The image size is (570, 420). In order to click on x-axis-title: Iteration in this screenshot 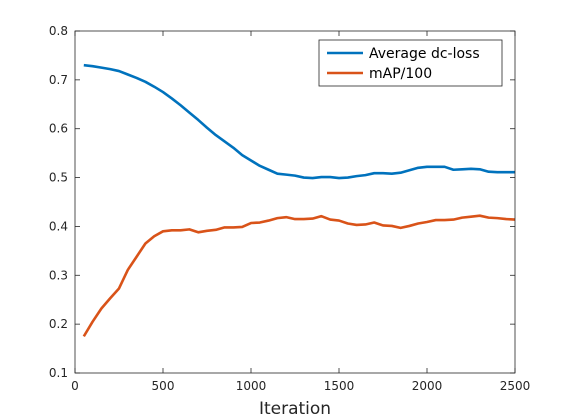, I will do `click(295, 409)`.